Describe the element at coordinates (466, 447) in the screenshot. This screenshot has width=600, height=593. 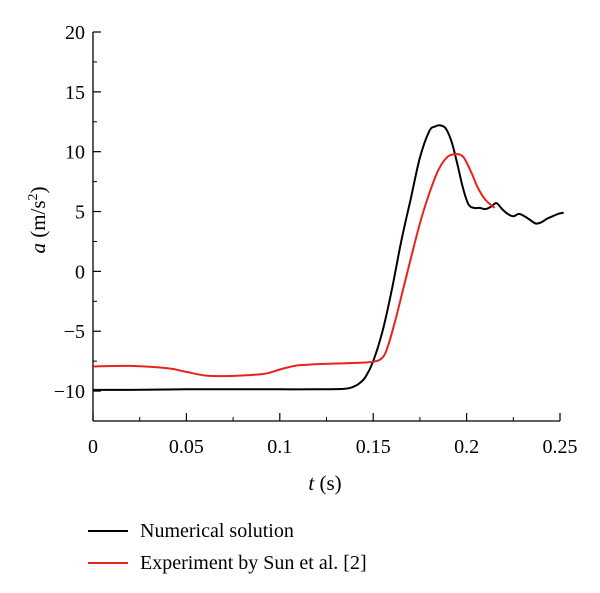
I see `x-tick-label: 0.2` at that location.